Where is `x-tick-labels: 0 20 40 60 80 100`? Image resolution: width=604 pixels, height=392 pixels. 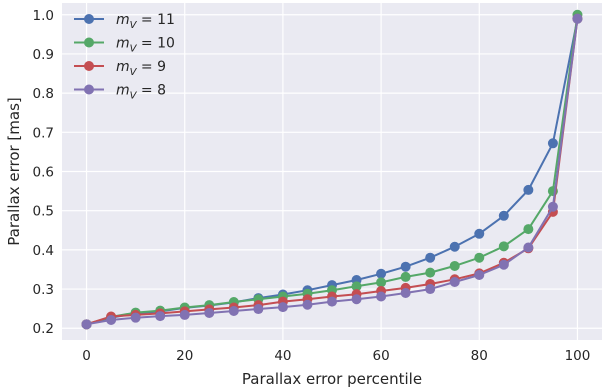
x-tick-labels: 0 20 40 60 80 100 is located at coordinates (336, 356).